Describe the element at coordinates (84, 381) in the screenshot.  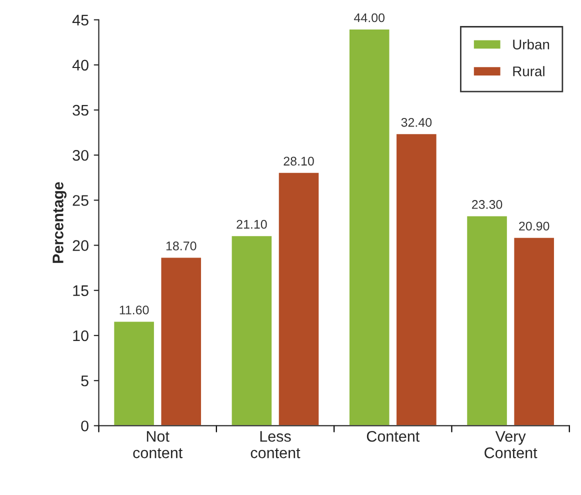
I see `y-tick-label: 5` at that location.